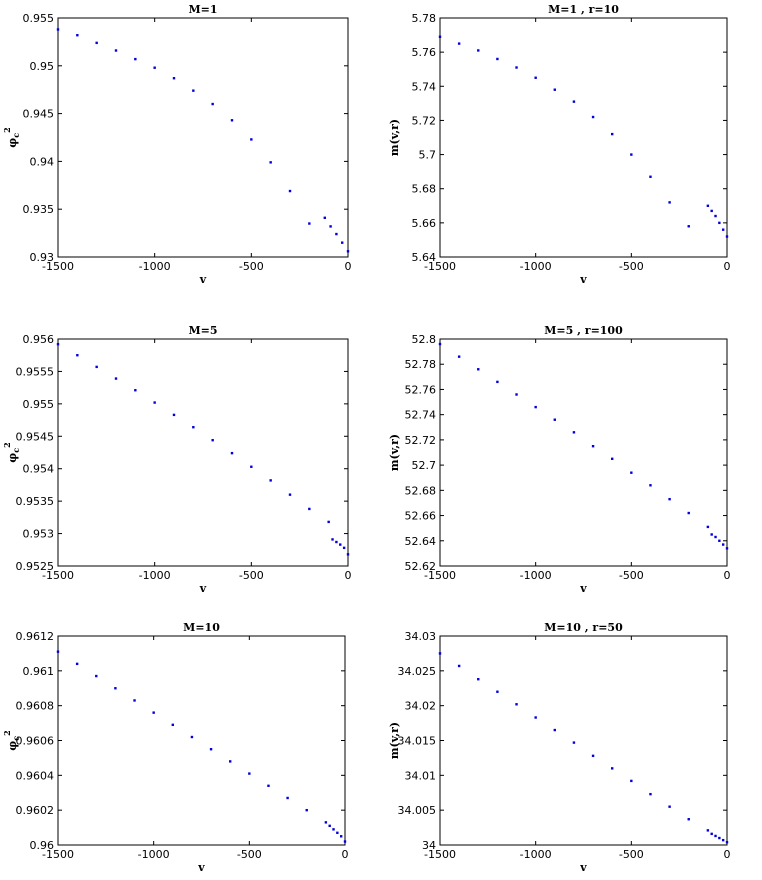  Describe the element at coordinates (417, 671) in the screenshot. I see `y-tick-label: 34.025` at that location.